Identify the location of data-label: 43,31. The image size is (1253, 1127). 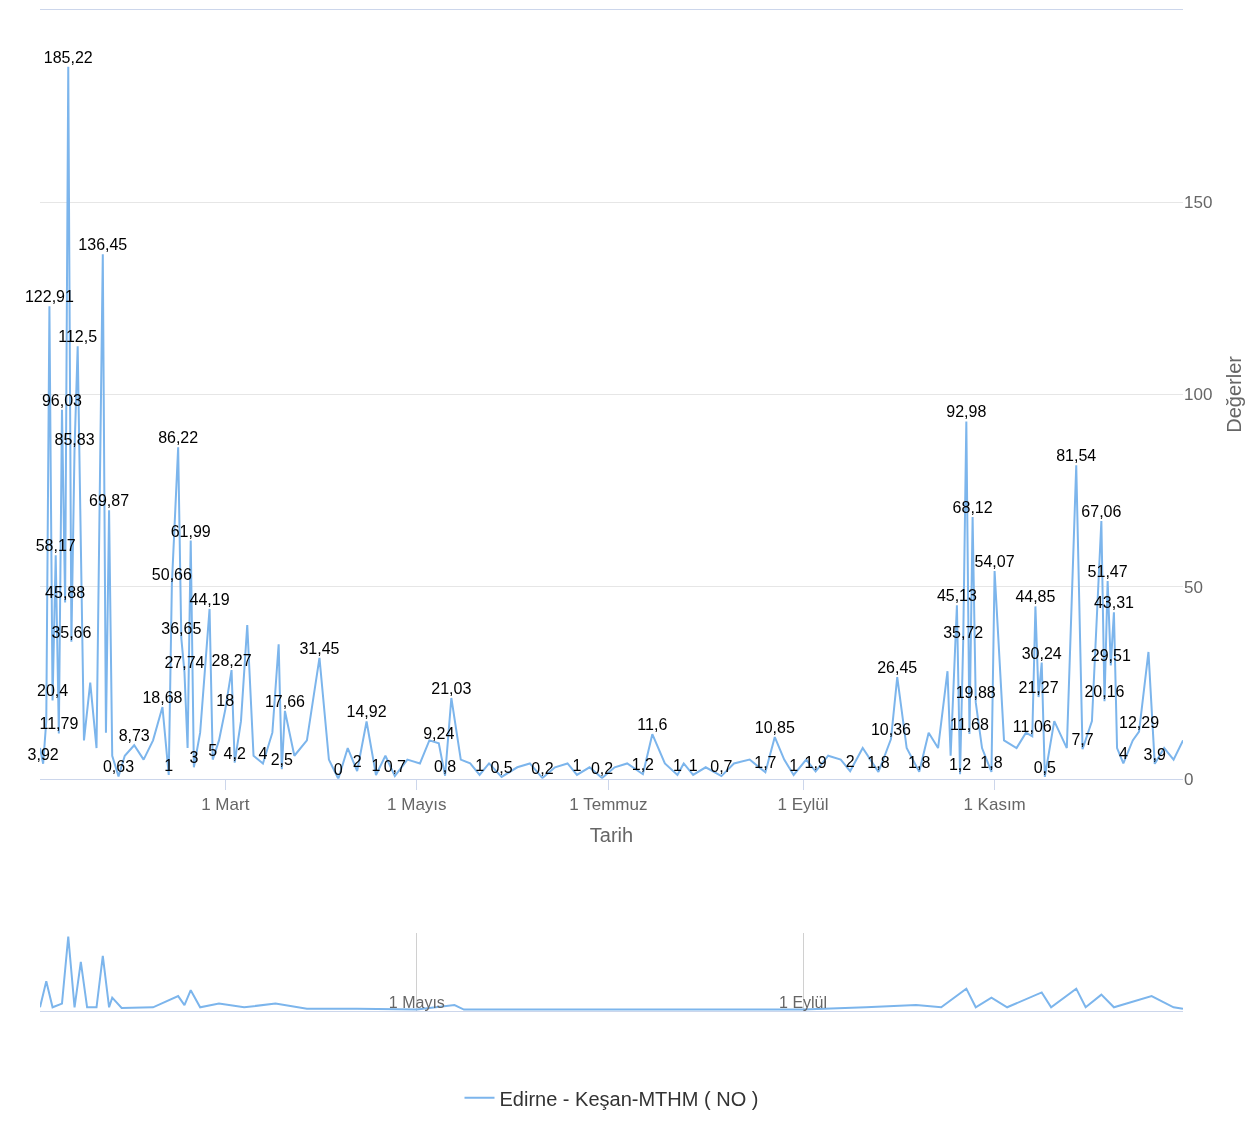
(1114, 603).